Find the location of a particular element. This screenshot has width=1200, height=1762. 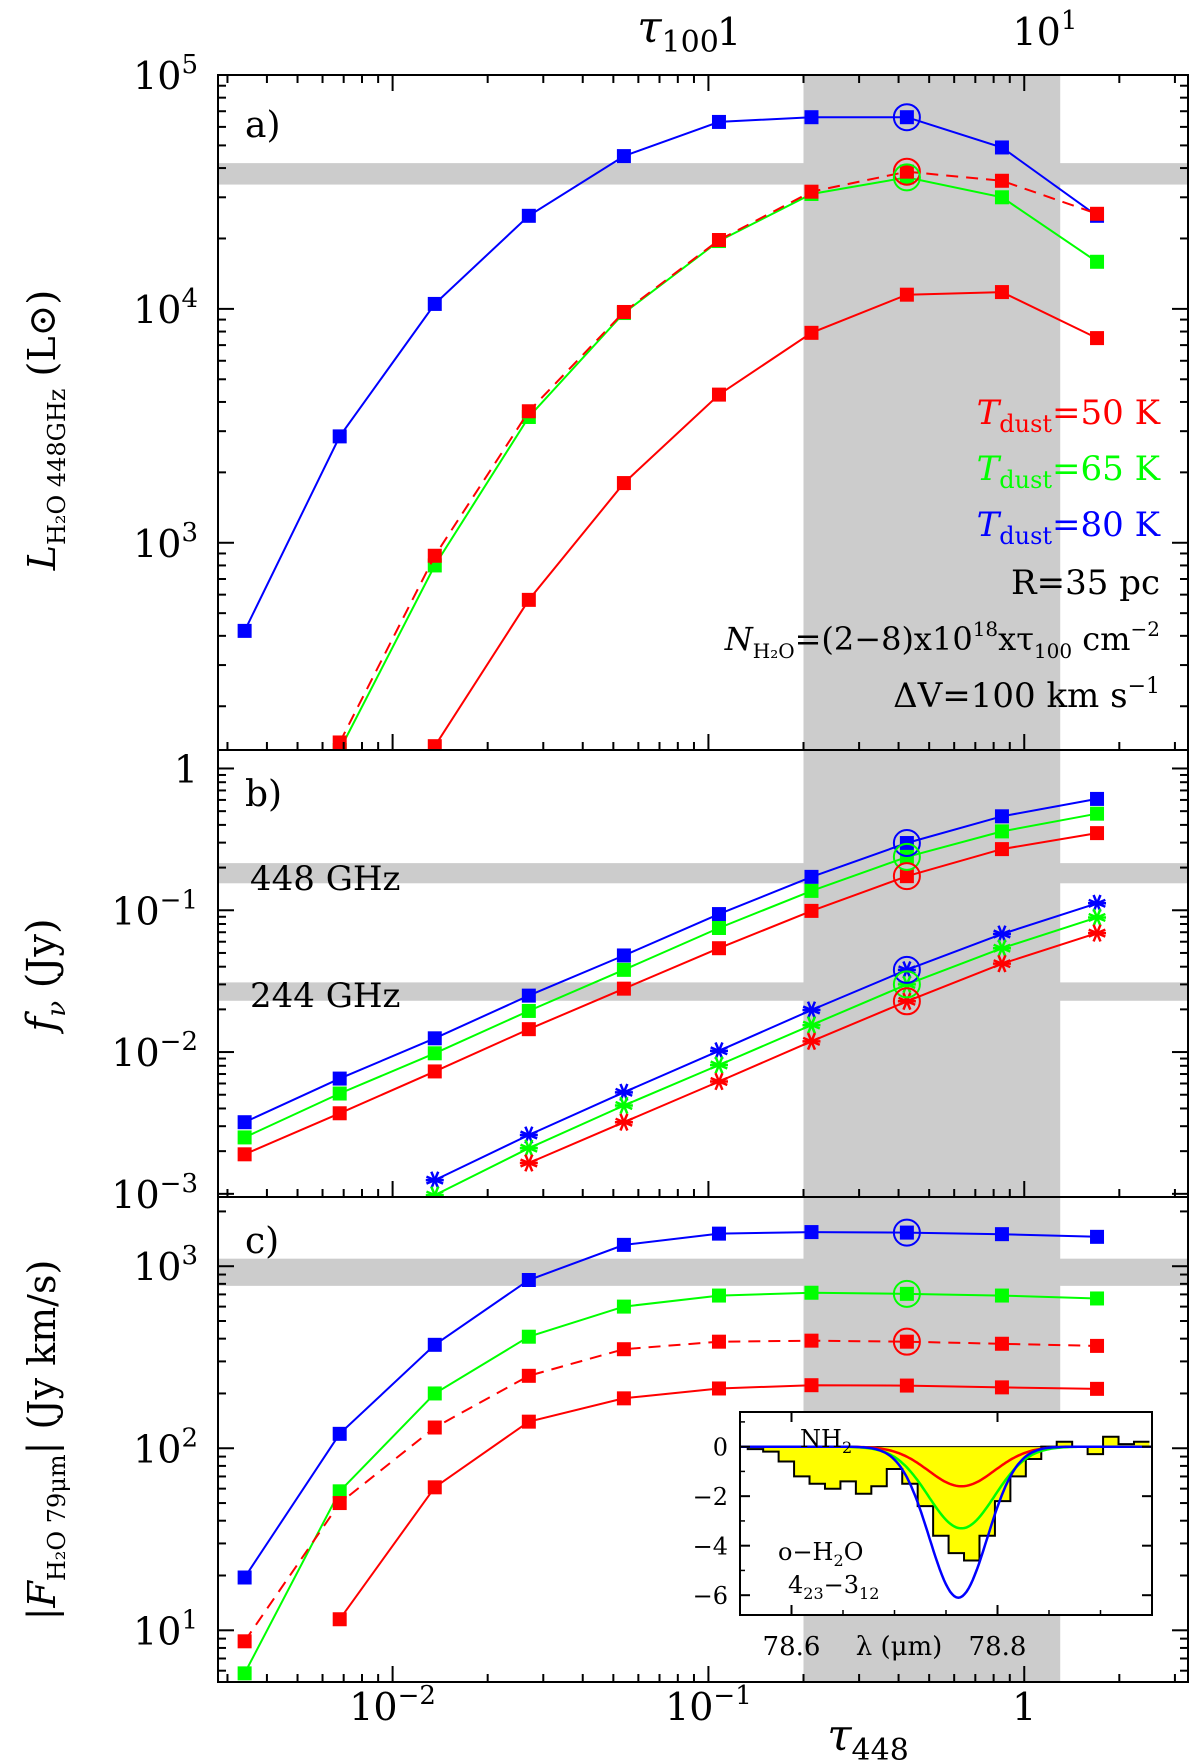

x-tick-label: 10−1 is located at coordinates (708, 1705).